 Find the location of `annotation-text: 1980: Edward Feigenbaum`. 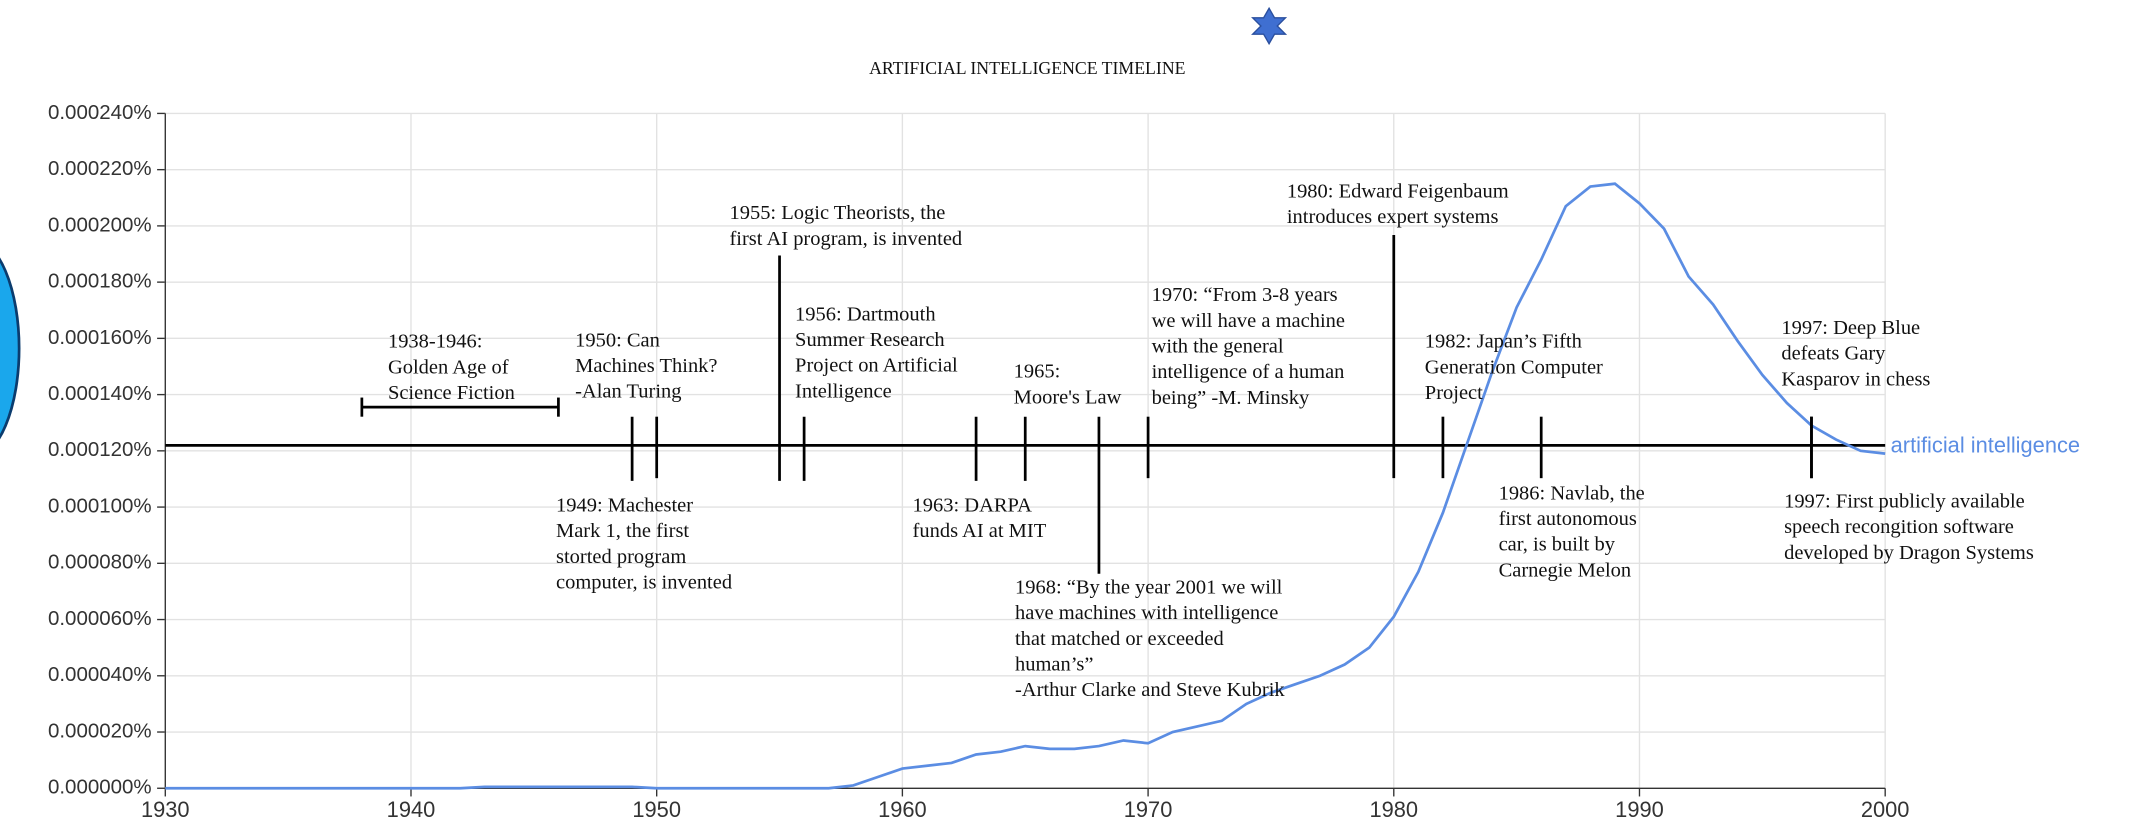

annotation-text: 1980: Edward Feigenbaum is located at coordinates (1398, 191).